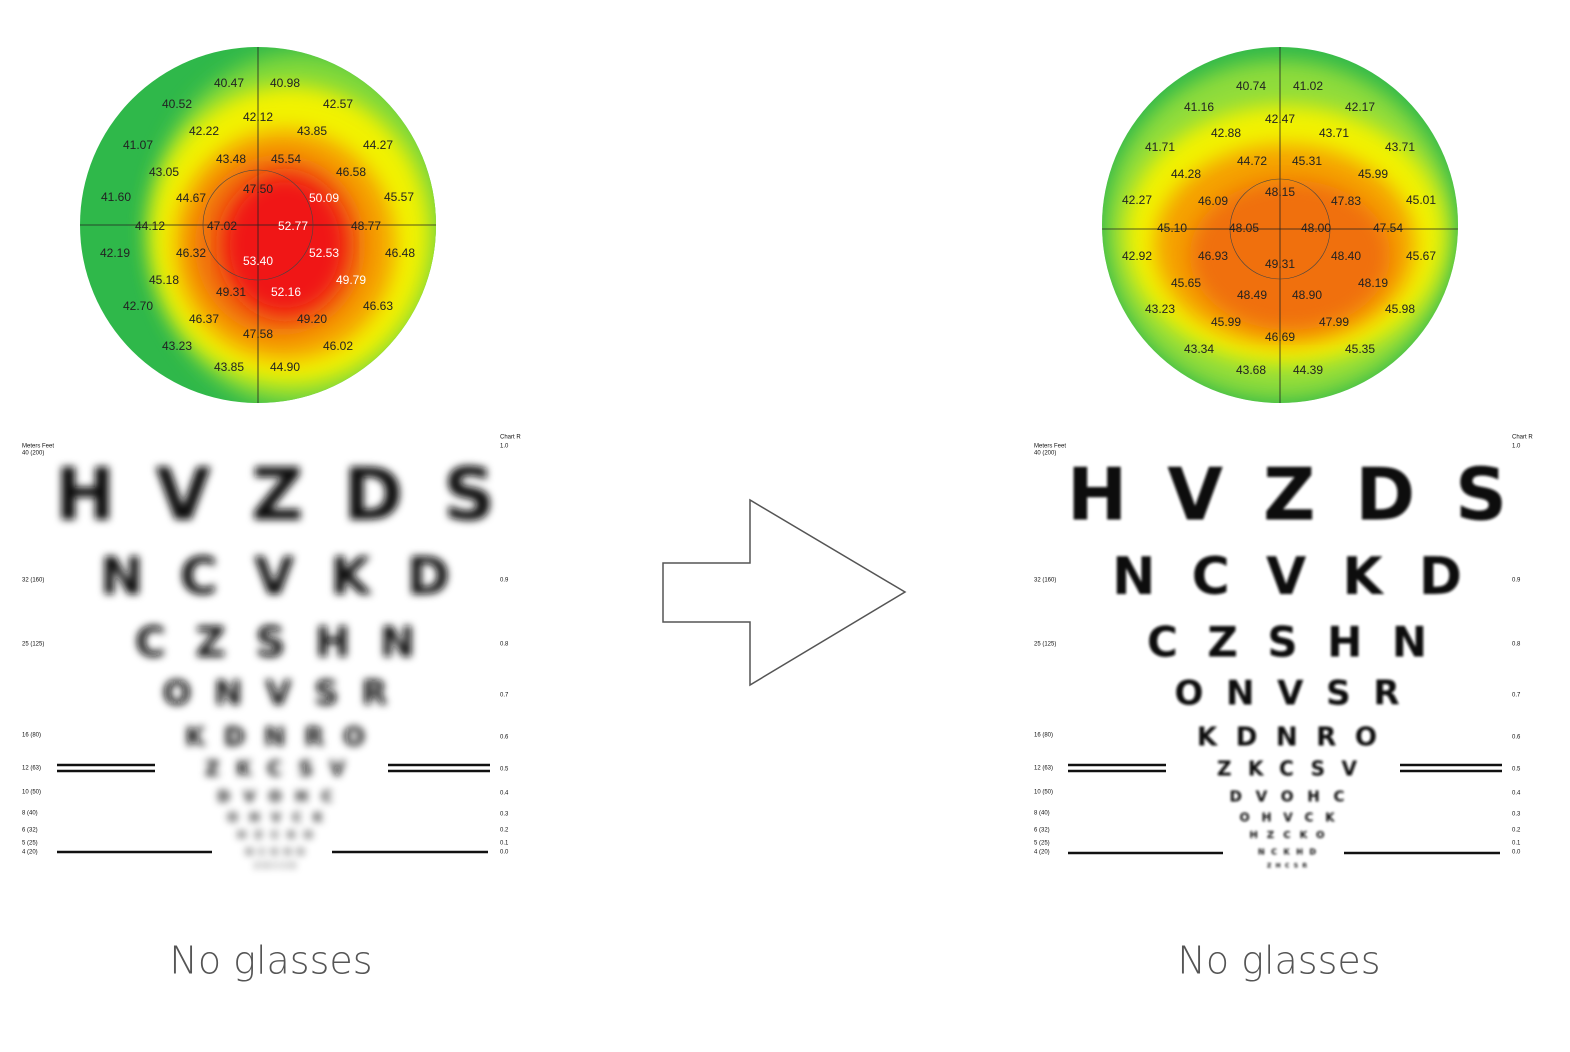 This screenshot has height=1052, width=1570. Describe the element at coordinates (779, 809) in the screenshot. I see `chart-rules` at that location.